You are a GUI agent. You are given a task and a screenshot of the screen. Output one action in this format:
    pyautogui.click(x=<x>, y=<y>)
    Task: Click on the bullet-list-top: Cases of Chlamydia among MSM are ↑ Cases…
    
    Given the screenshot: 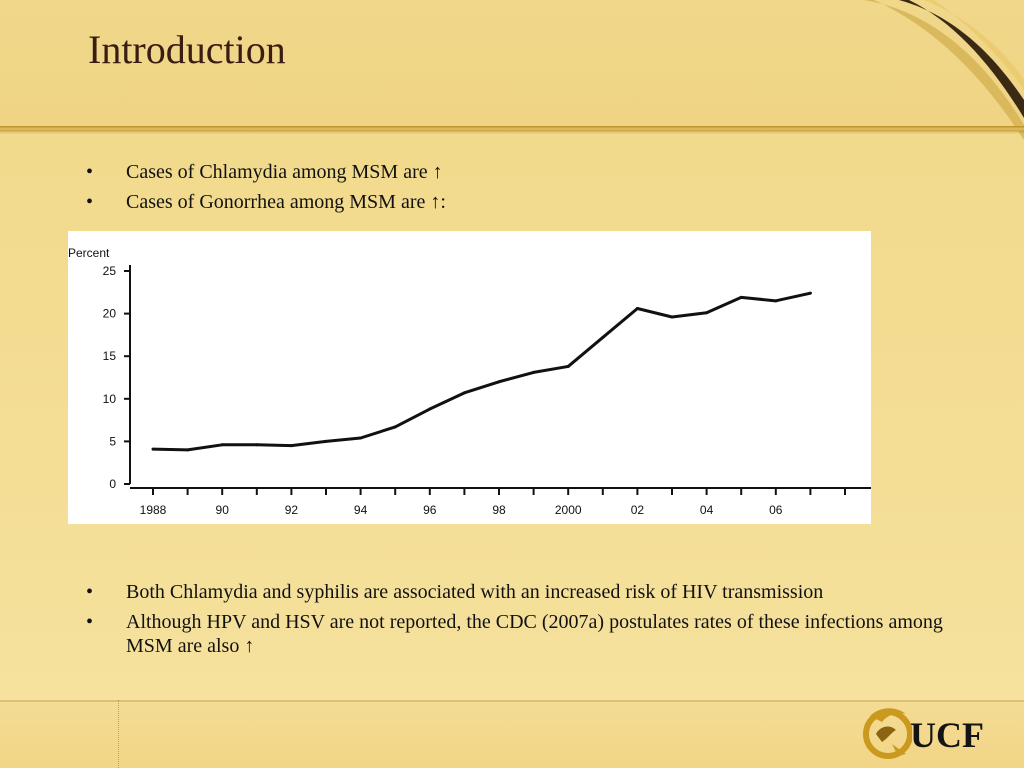 What is the action you would take?
    pyautogui.click(x=486, y=190)
    